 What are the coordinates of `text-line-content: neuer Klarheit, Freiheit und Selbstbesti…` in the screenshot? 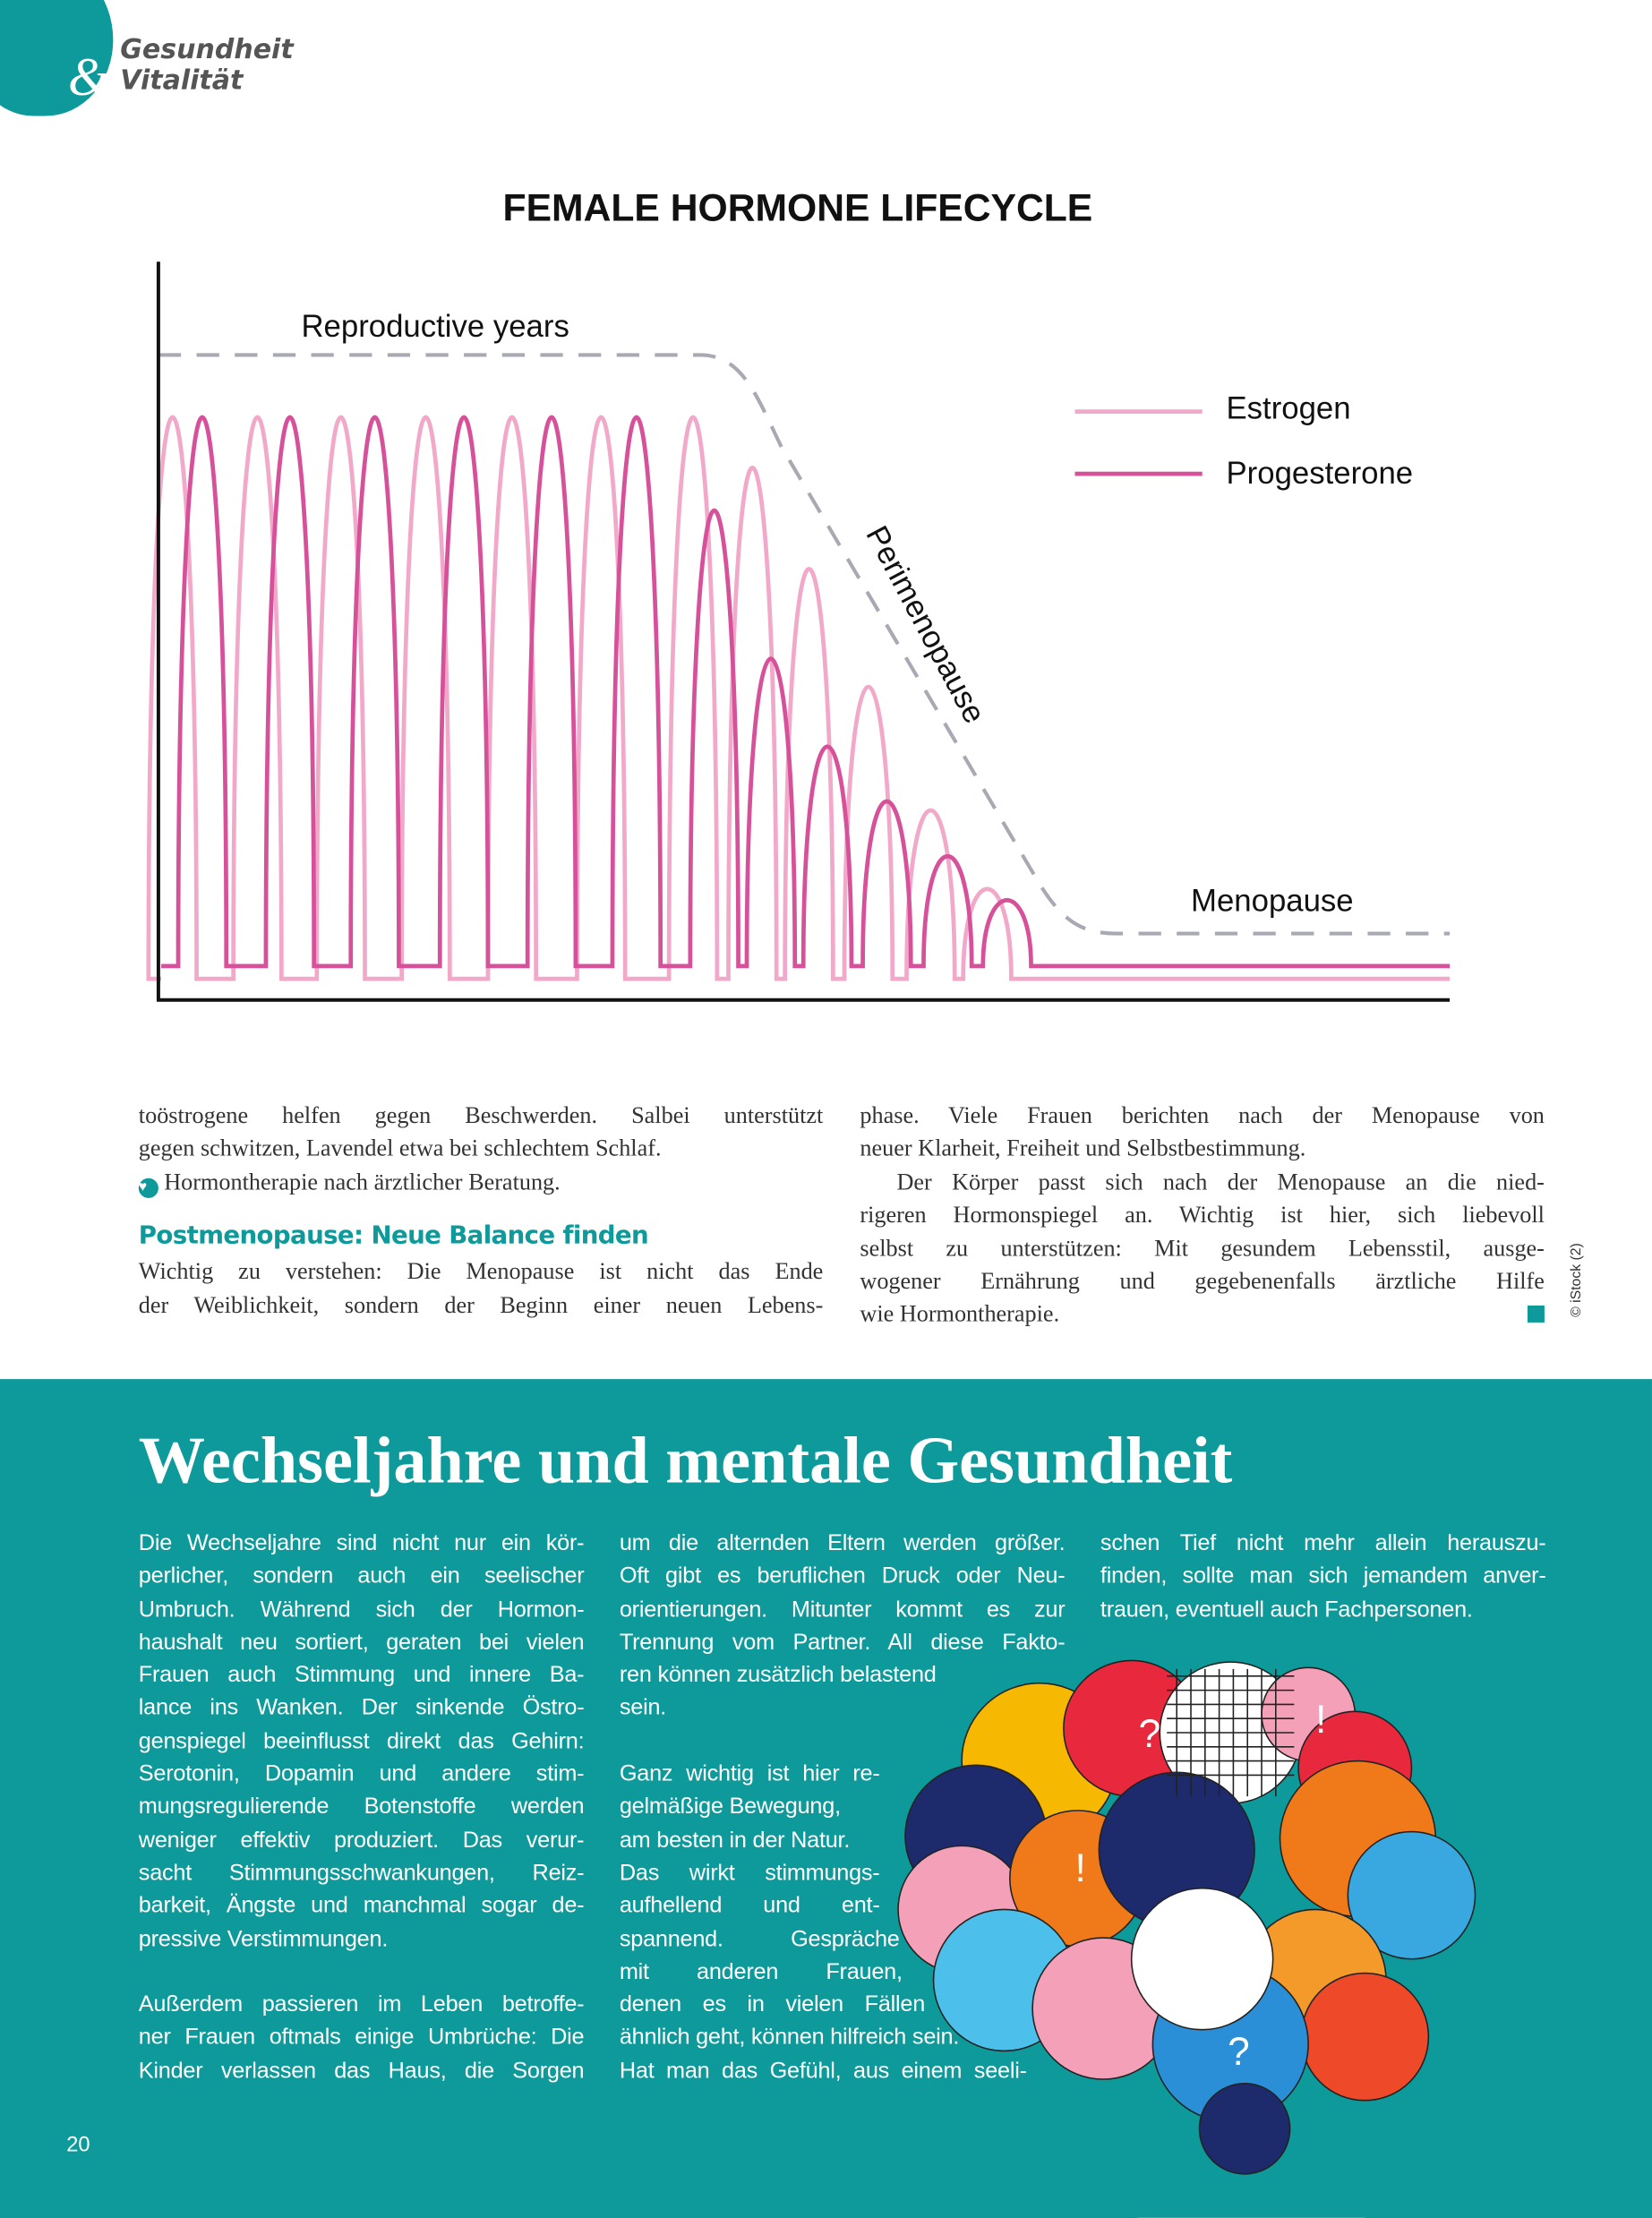 It's located at (1083, 1149).